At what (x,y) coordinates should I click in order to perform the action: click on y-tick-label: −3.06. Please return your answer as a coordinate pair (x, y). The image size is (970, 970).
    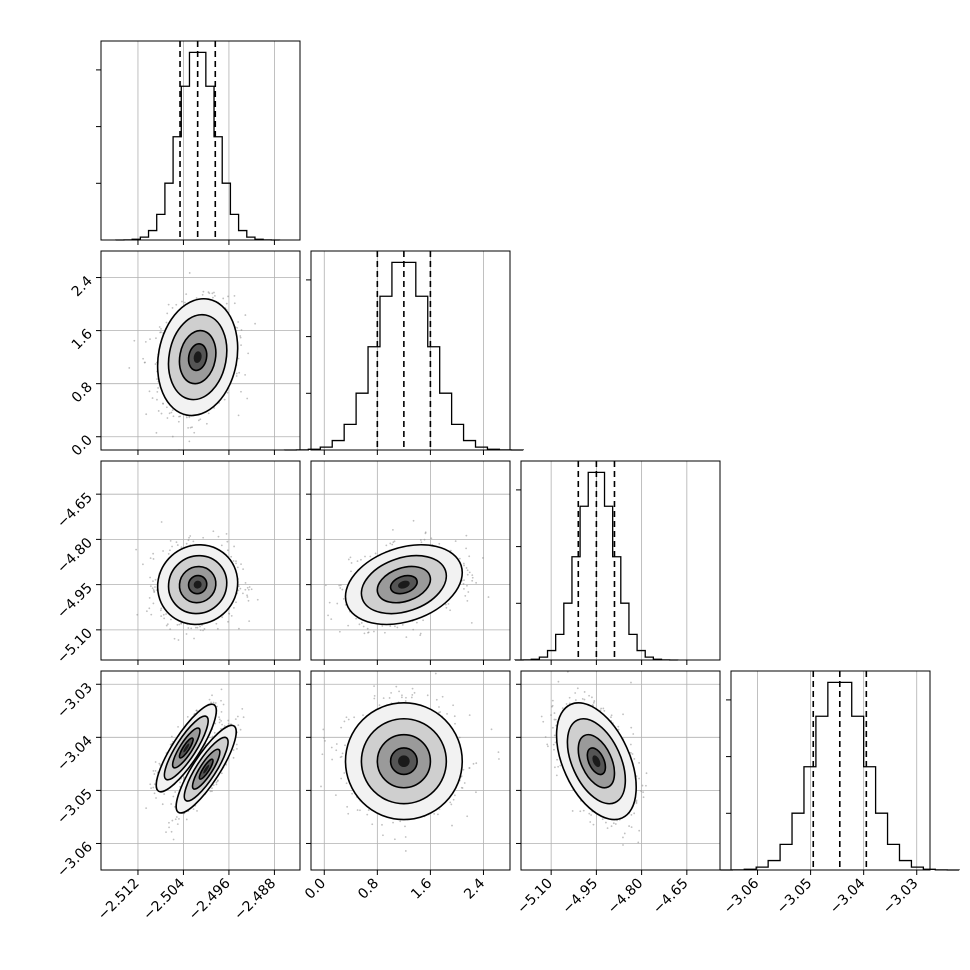
    Looking at the image, I should click on (75, 860).